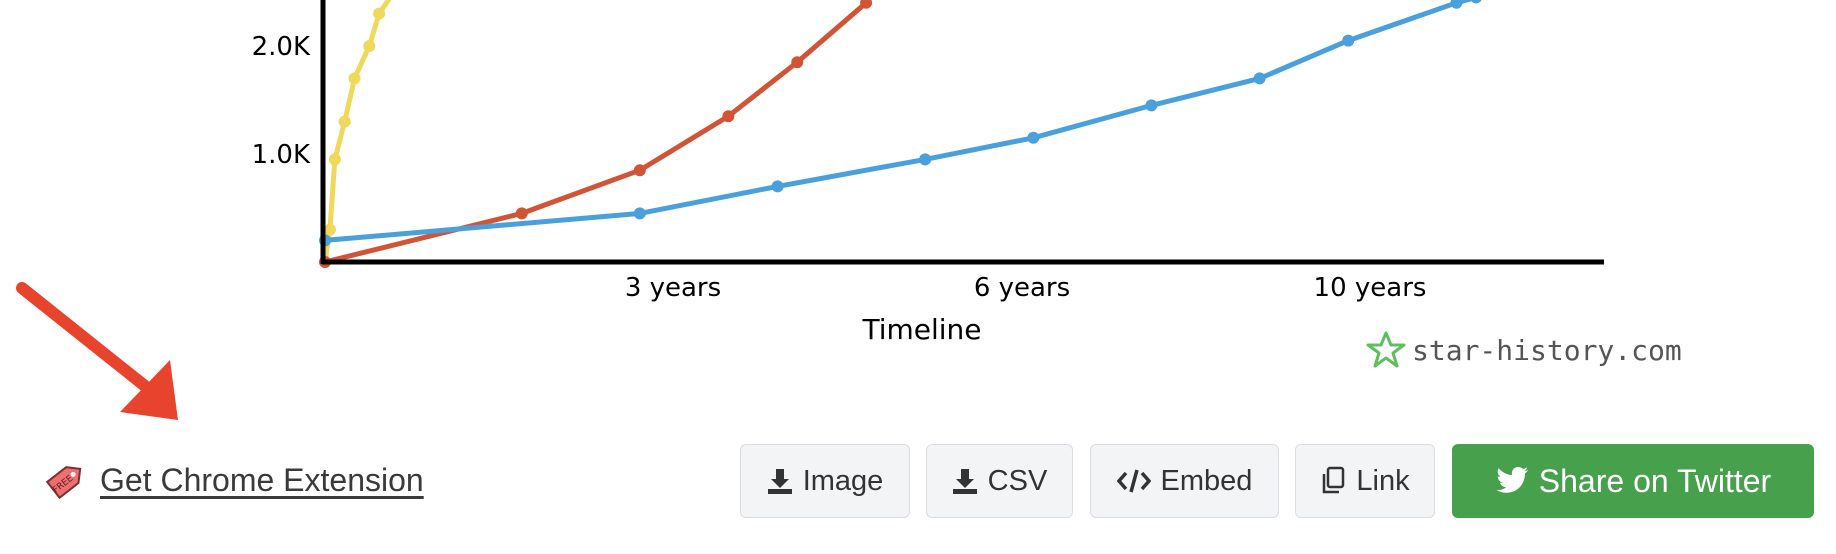 The height and width of the screenshot is (554, 1836). I want to click on get-chrome-extension-link: Get Chrome Extension, so click(262, 479).